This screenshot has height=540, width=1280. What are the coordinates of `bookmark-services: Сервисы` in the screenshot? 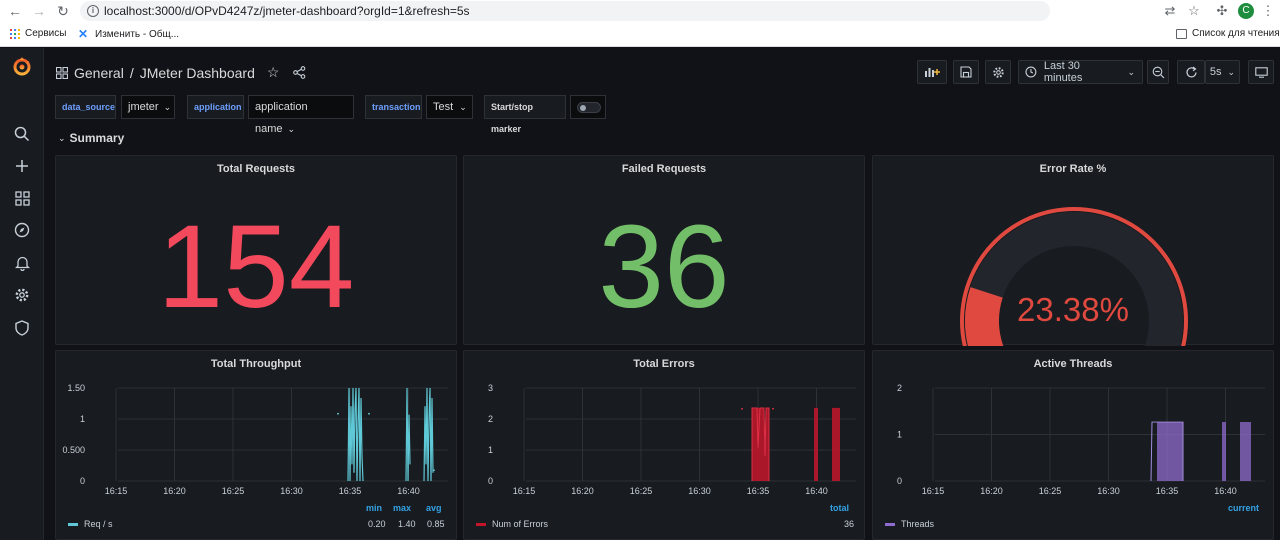 It's located at (38, 33).